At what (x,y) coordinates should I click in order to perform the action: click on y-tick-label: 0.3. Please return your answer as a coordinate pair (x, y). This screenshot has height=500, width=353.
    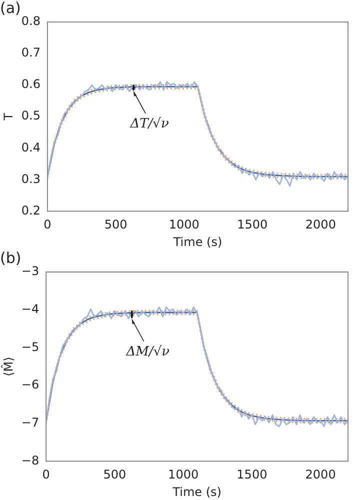
    Looking at the image, I should click on (30, 179).